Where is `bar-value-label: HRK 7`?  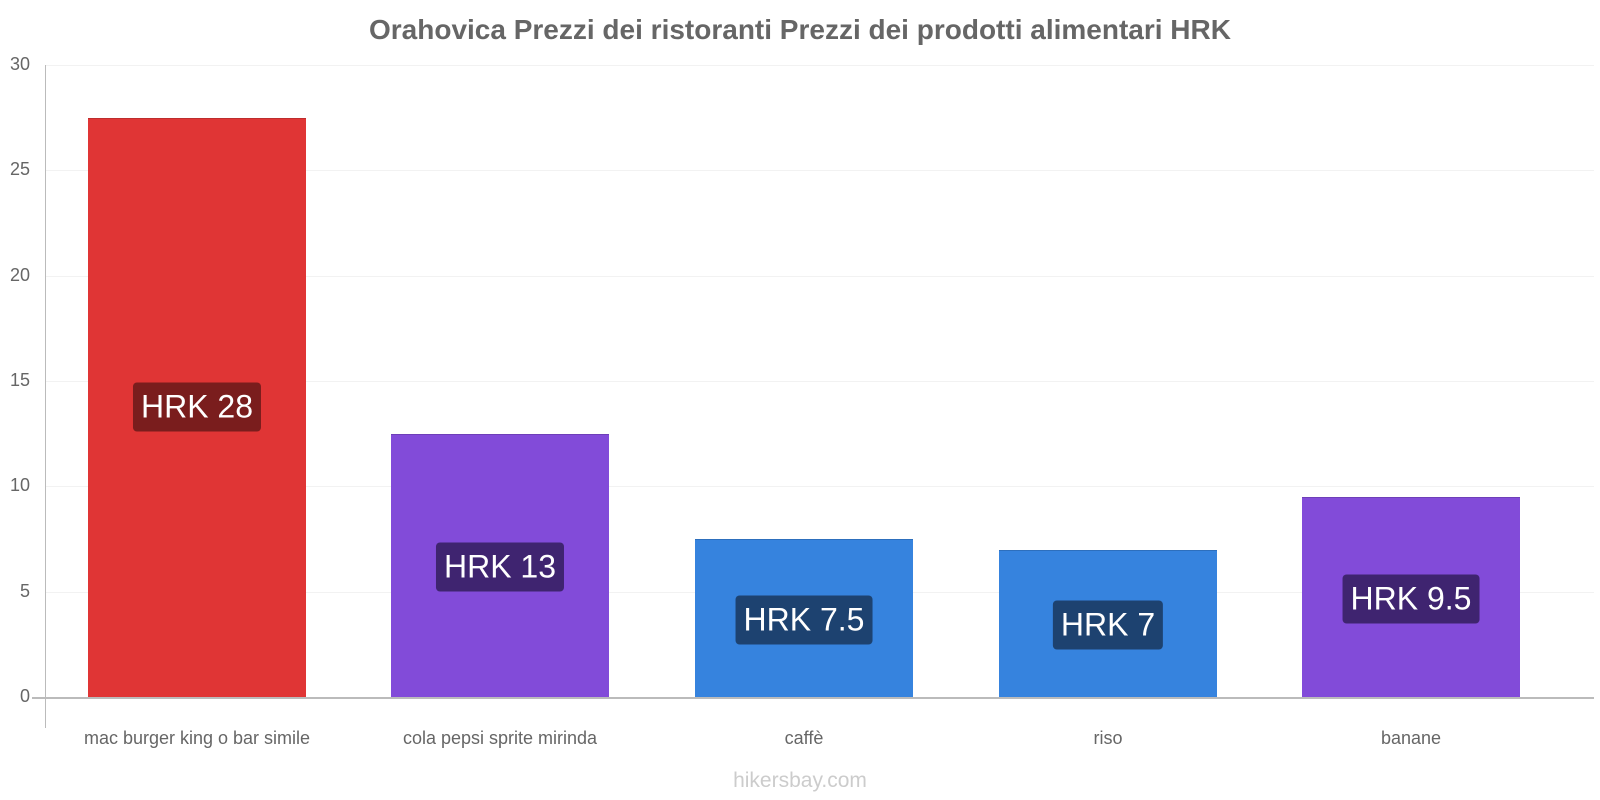 bar-value-label: HRK 7 is located at coordinates (1108, 625).